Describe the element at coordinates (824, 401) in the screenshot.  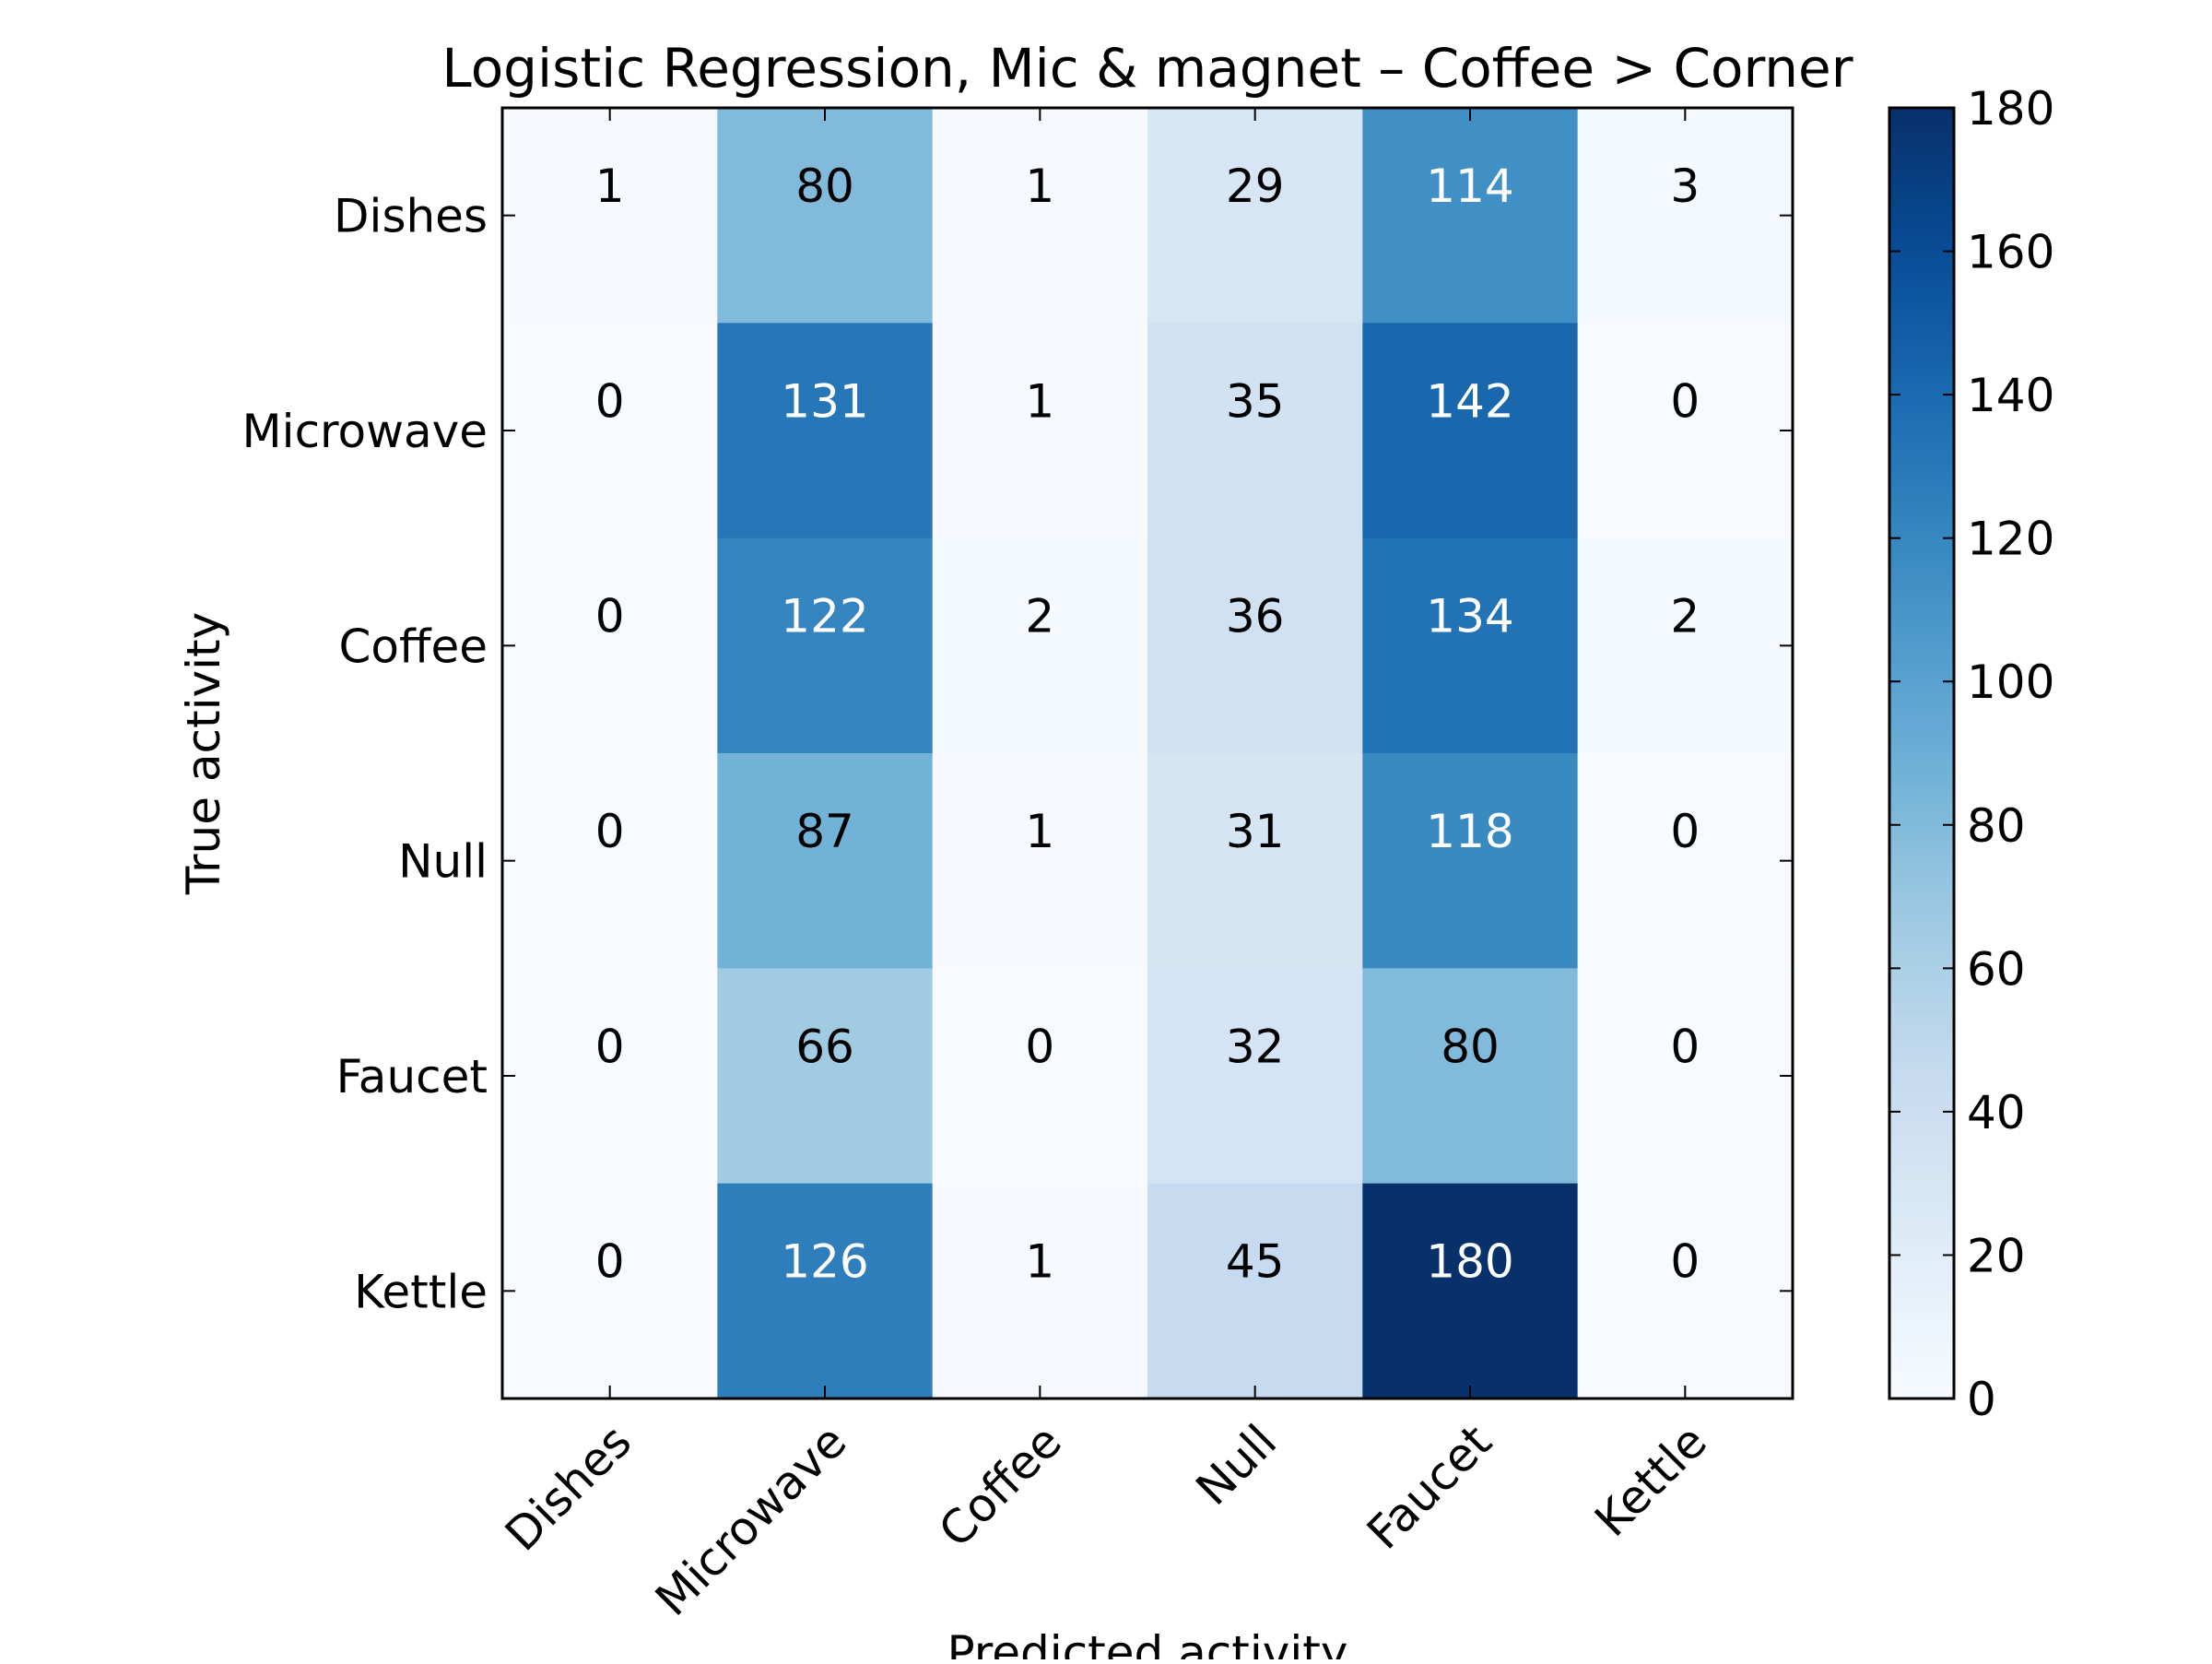
I see `cell-value-label: 131` at that location.